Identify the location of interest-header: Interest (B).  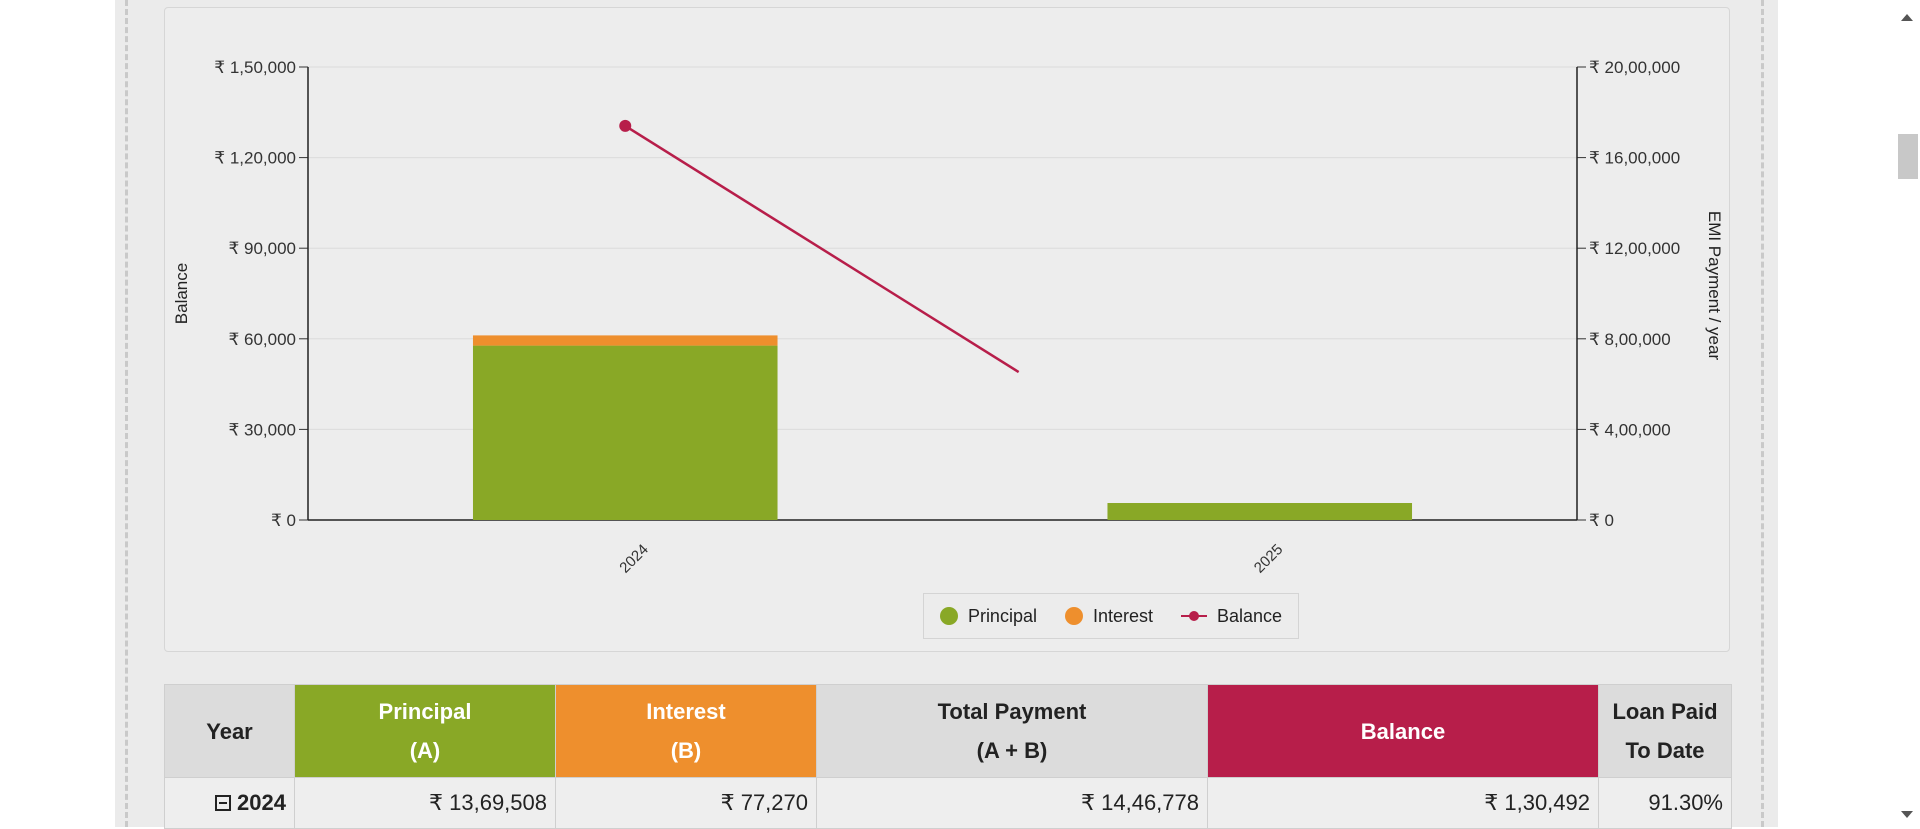
(686, 731).